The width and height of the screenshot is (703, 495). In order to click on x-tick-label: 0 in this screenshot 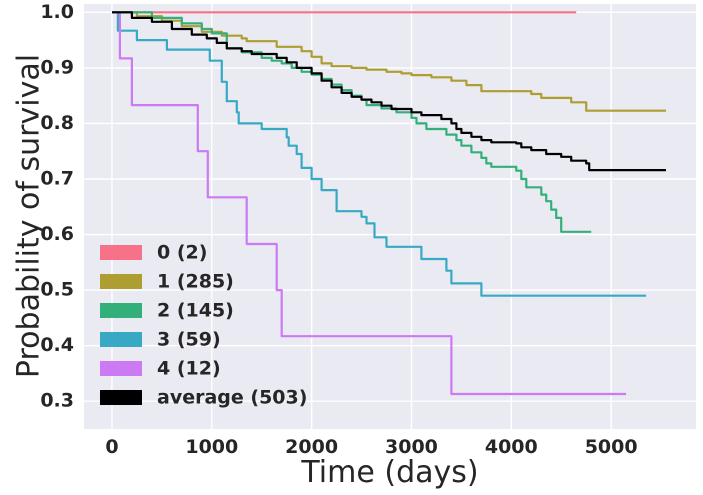, I will do `click(111, 447)`.